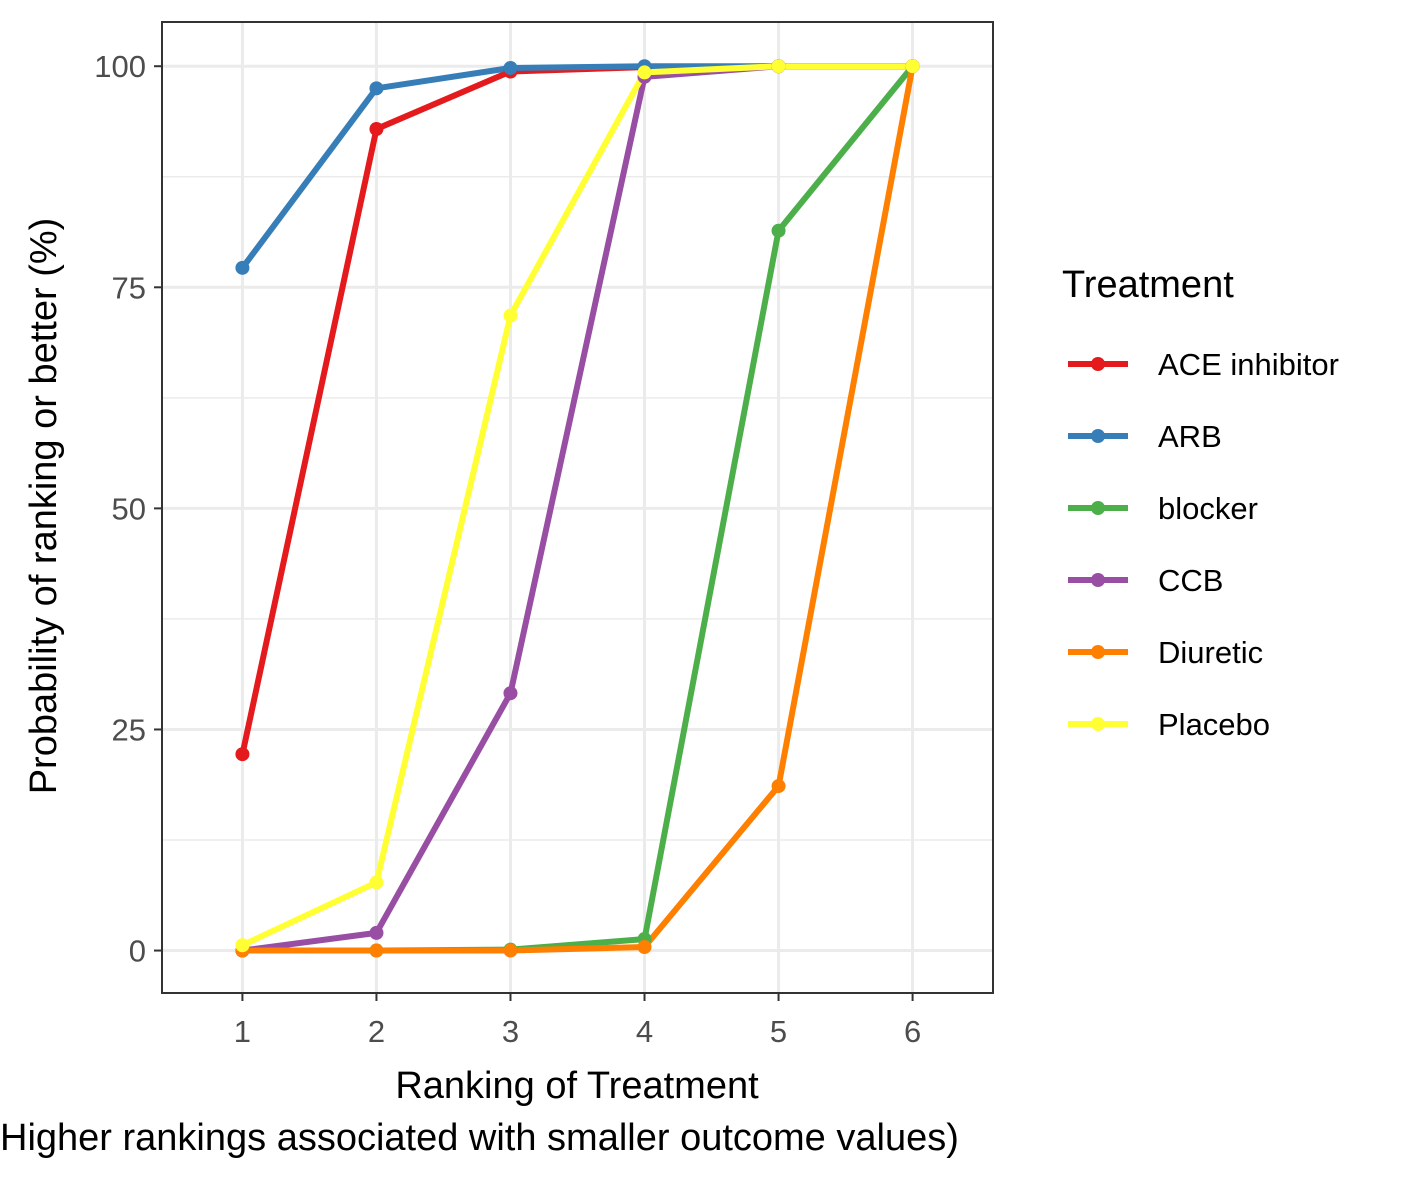 This screenshot has width=1417, height=1181. I want to click on y-tick-label: 25, so click(129, 729).